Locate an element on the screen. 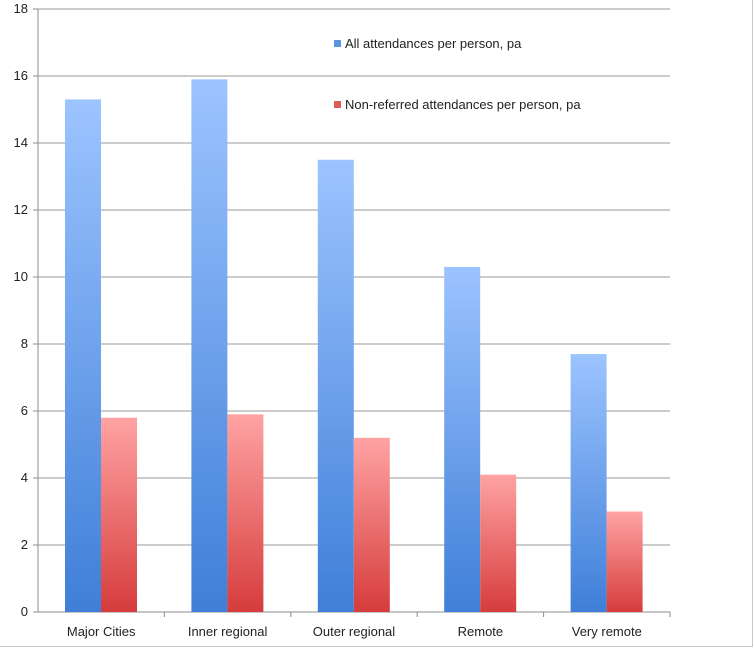 The height and width of the screenshot is (648, 754). y-tick-label: 8 is located at coordinates (24, 343).